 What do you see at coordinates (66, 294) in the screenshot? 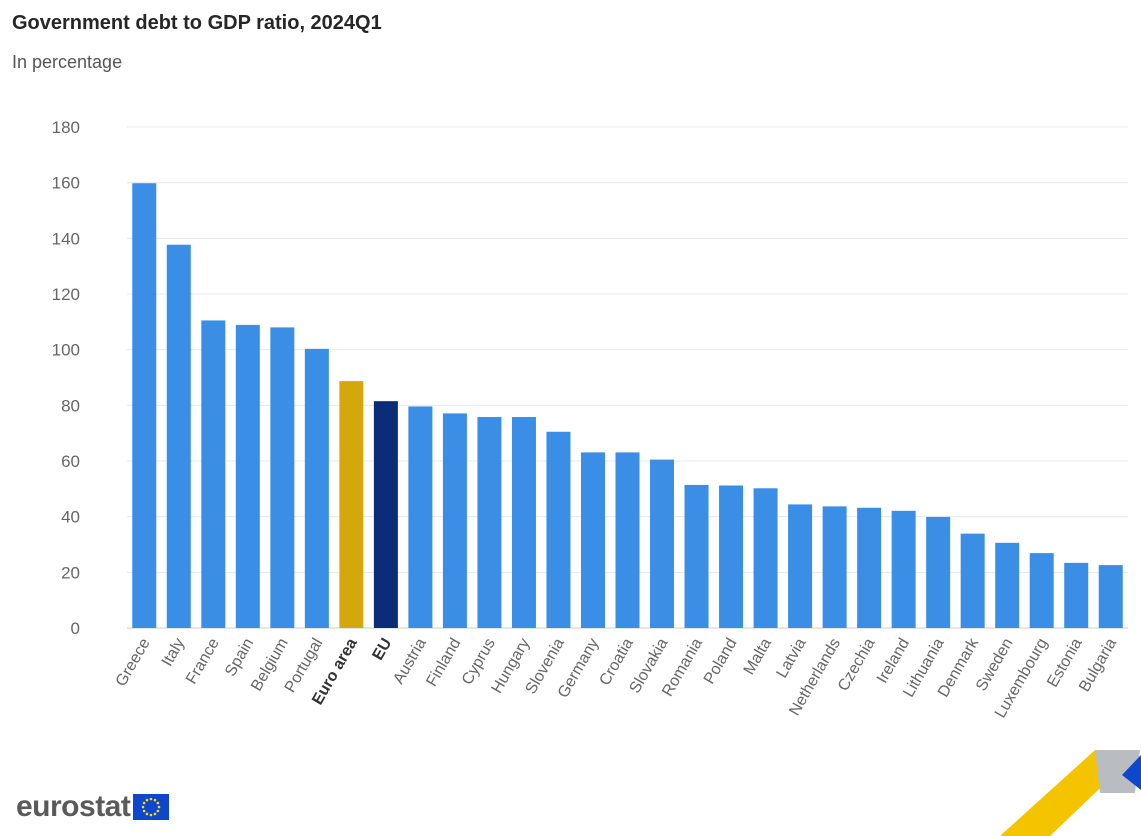
I see `y-tick-label: 120` at bounding box center [66, 294].